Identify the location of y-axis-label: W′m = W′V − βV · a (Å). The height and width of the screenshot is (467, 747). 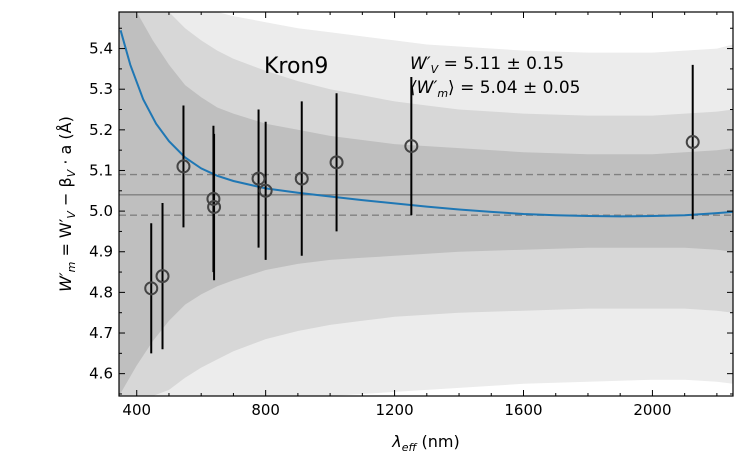
(67, 204).